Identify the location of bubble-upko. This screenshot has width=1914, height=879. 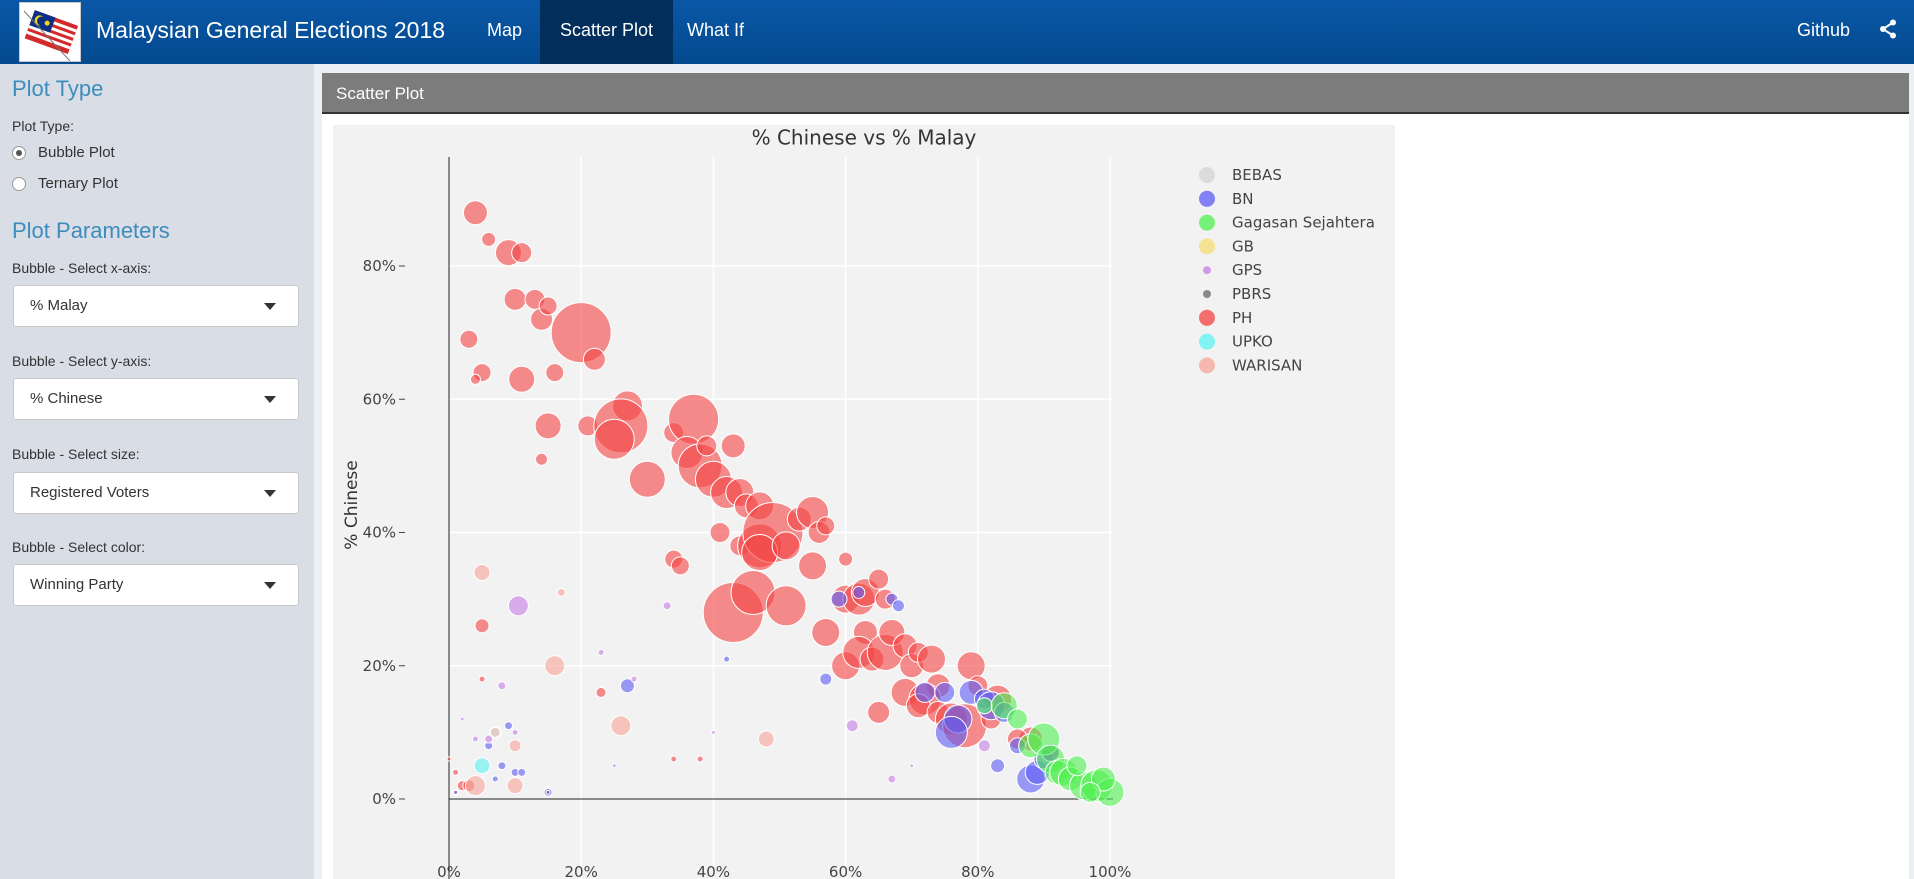
(482, 766).